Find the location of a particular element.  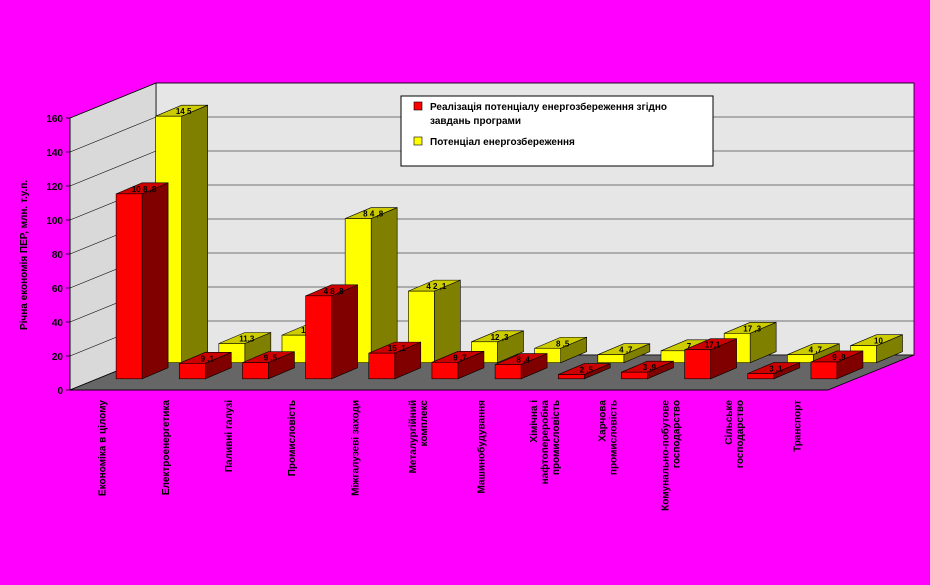

category-label: Електроенергетика is located at coordinates (166, 447).